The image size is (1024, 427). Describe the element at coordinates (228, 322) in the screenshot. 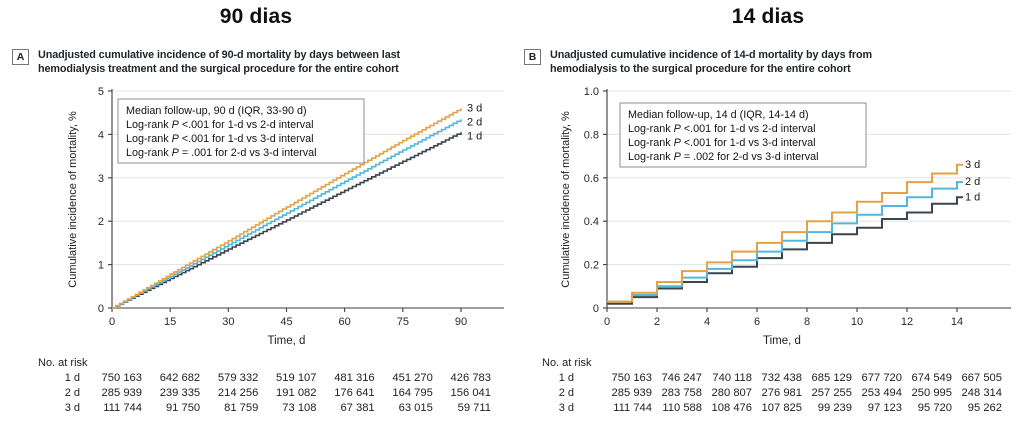

I see `svg-text: 30` at that location.